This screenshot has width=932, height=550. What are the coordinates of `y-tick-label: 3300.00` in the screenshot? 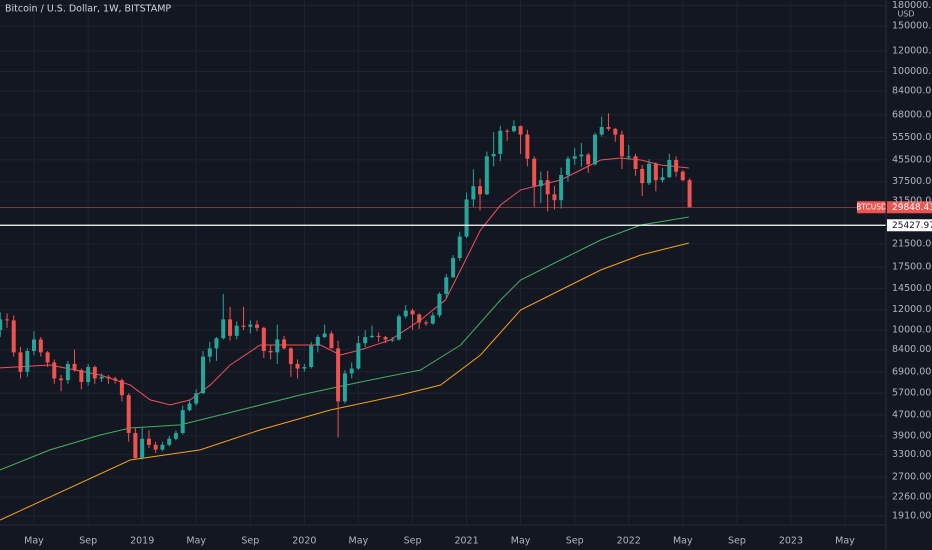 It's located at (911, 454).